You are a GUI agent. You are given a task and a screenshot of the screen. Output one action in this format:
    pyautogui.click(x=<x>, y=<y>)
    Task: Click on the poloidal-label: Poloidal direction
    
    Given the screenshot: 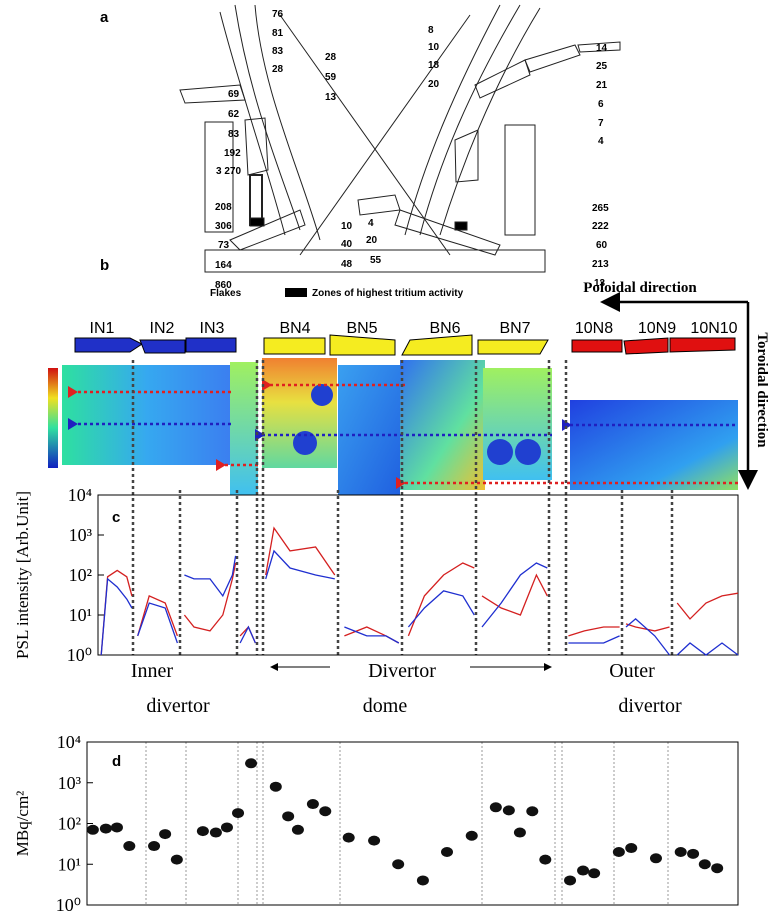 What is the action you would take?
    pyautogui.click(x=640, y=288)
    